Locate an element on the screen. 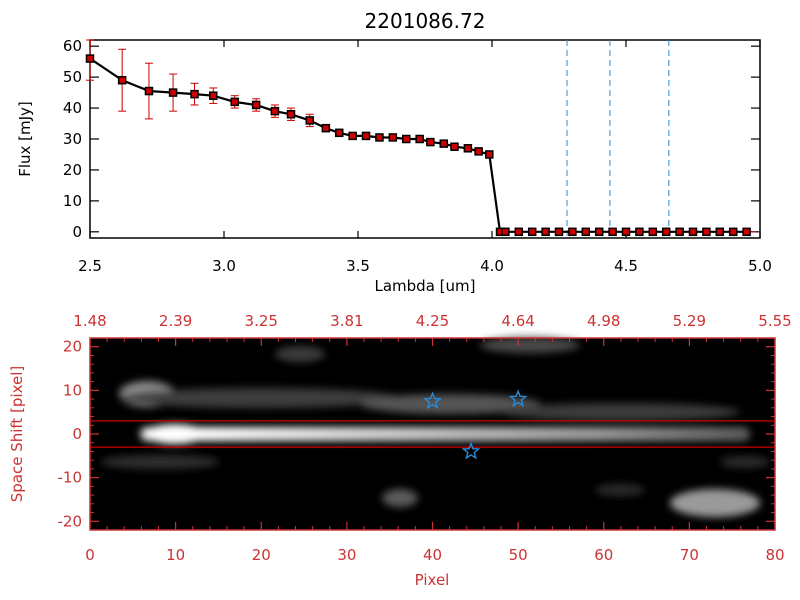 The image size is (800, 600). image-x-tick-label: 0 is located at coordinates (90, 555).